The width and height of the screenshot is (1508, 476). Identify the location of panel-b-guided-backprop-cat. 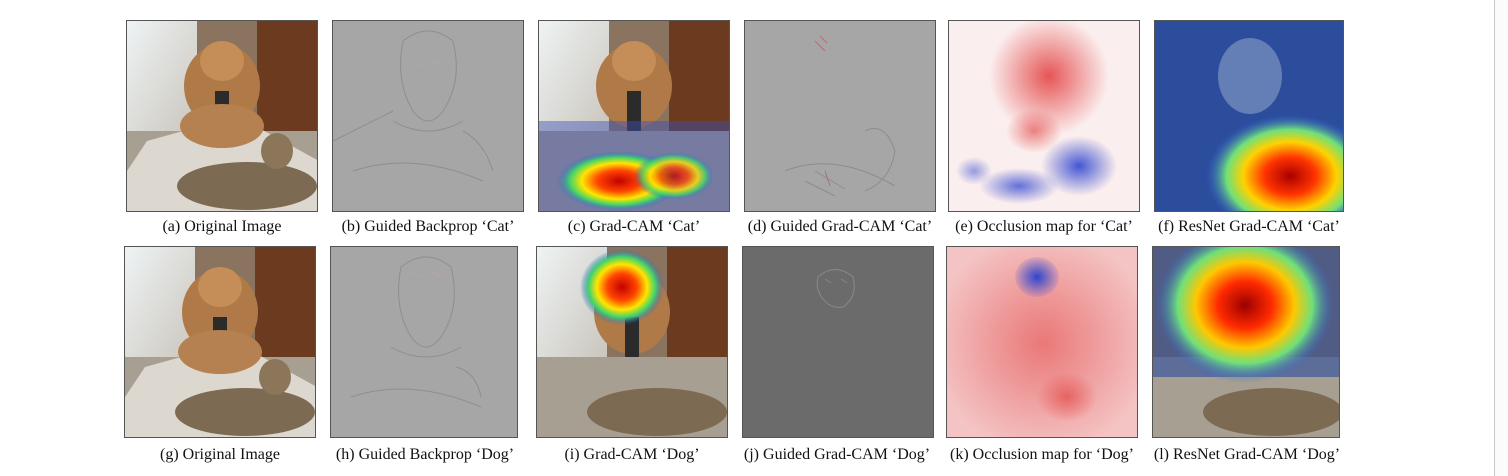
(428, 116).